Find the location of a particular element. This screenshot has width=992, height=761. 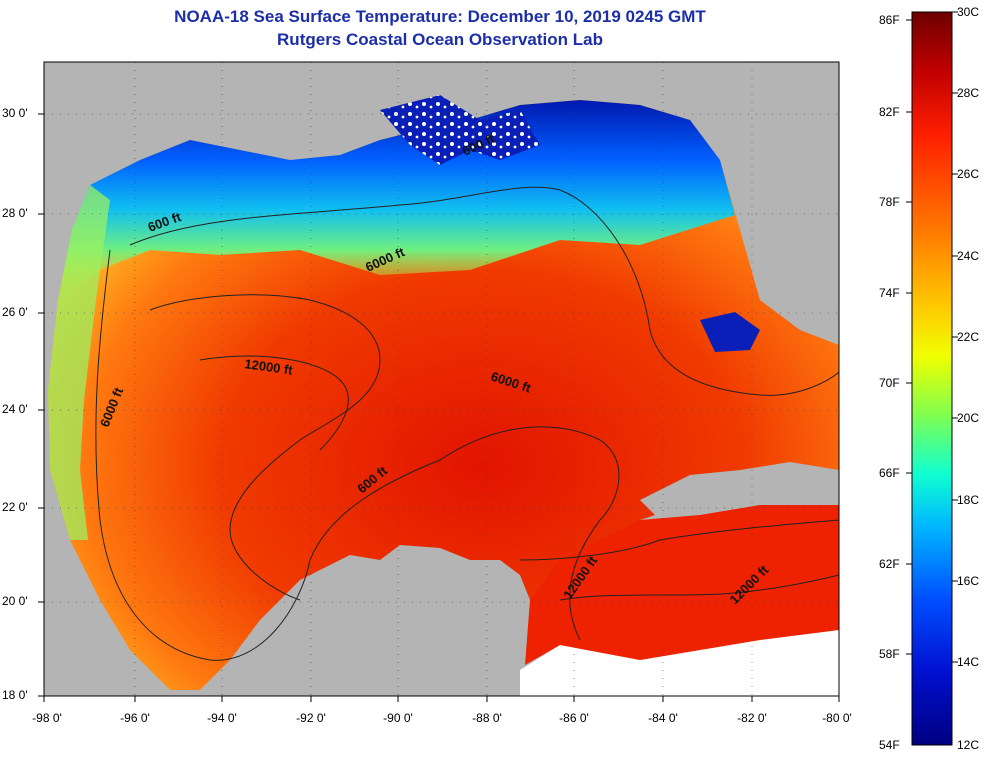

colorbar-f-label: 86F is located at coordinates (889, 20).